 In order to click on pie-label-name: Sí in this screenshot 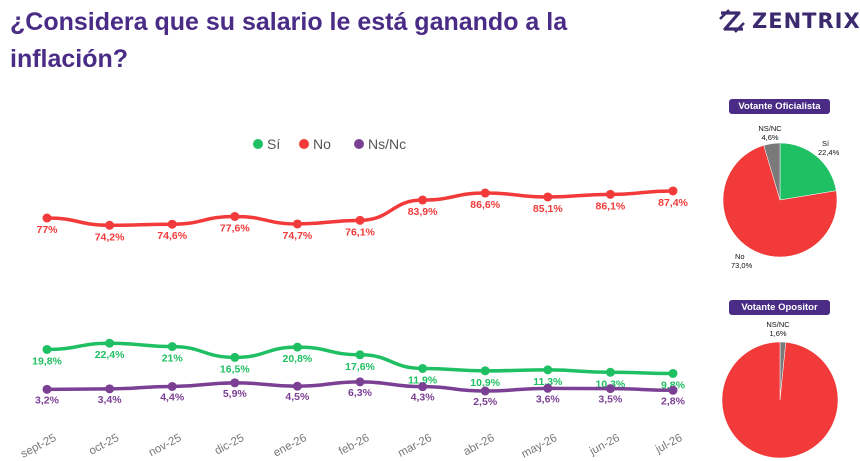, I will do `click(826, 143)`.